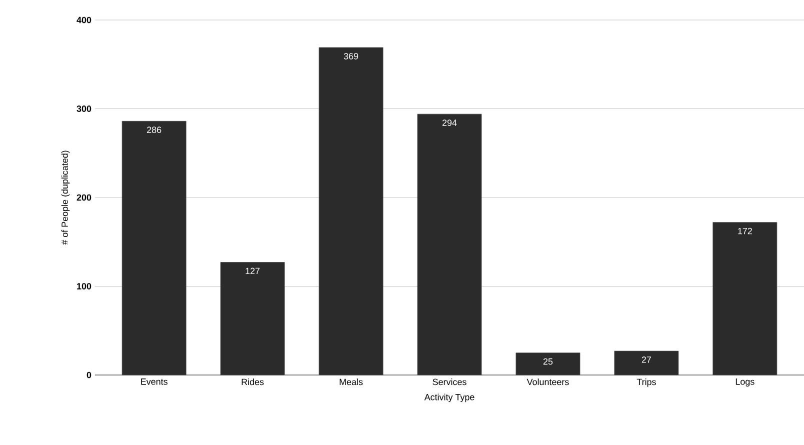  Describe the element at coordinates (84, 197) in the screenshot. I see `y-tick-label: 200` at that location.